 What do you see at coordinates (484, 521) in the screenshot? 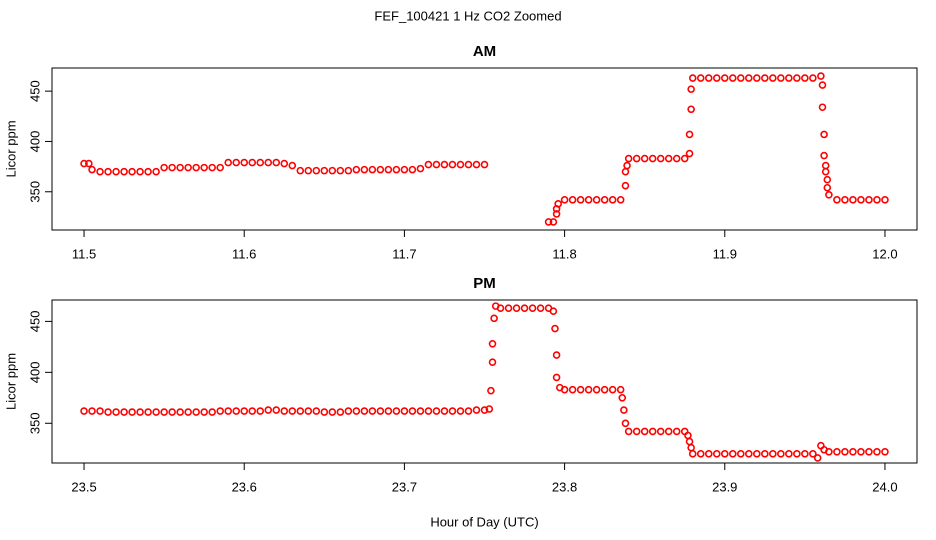
I see `x-axis-label: Hour of Day (UTC)` at bounding box center [484, 521].